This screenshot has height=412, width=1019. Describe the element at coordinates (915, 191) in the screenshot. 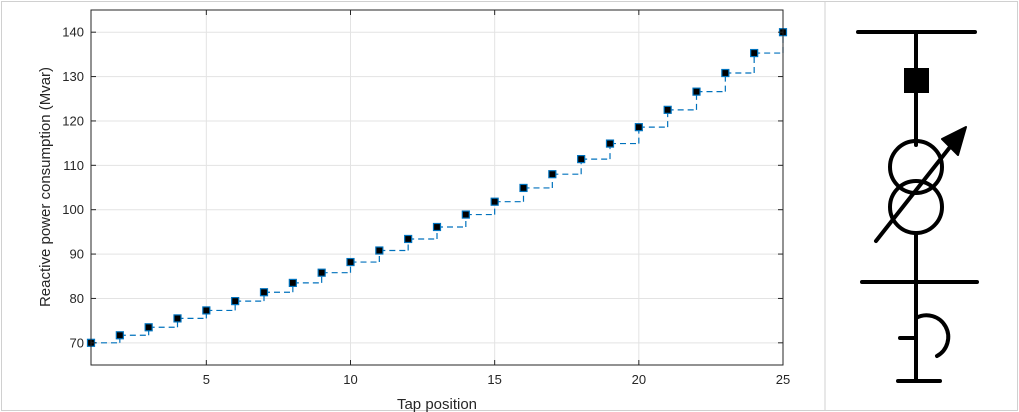

I see `tap-changer-arrow-shaft` at that location.